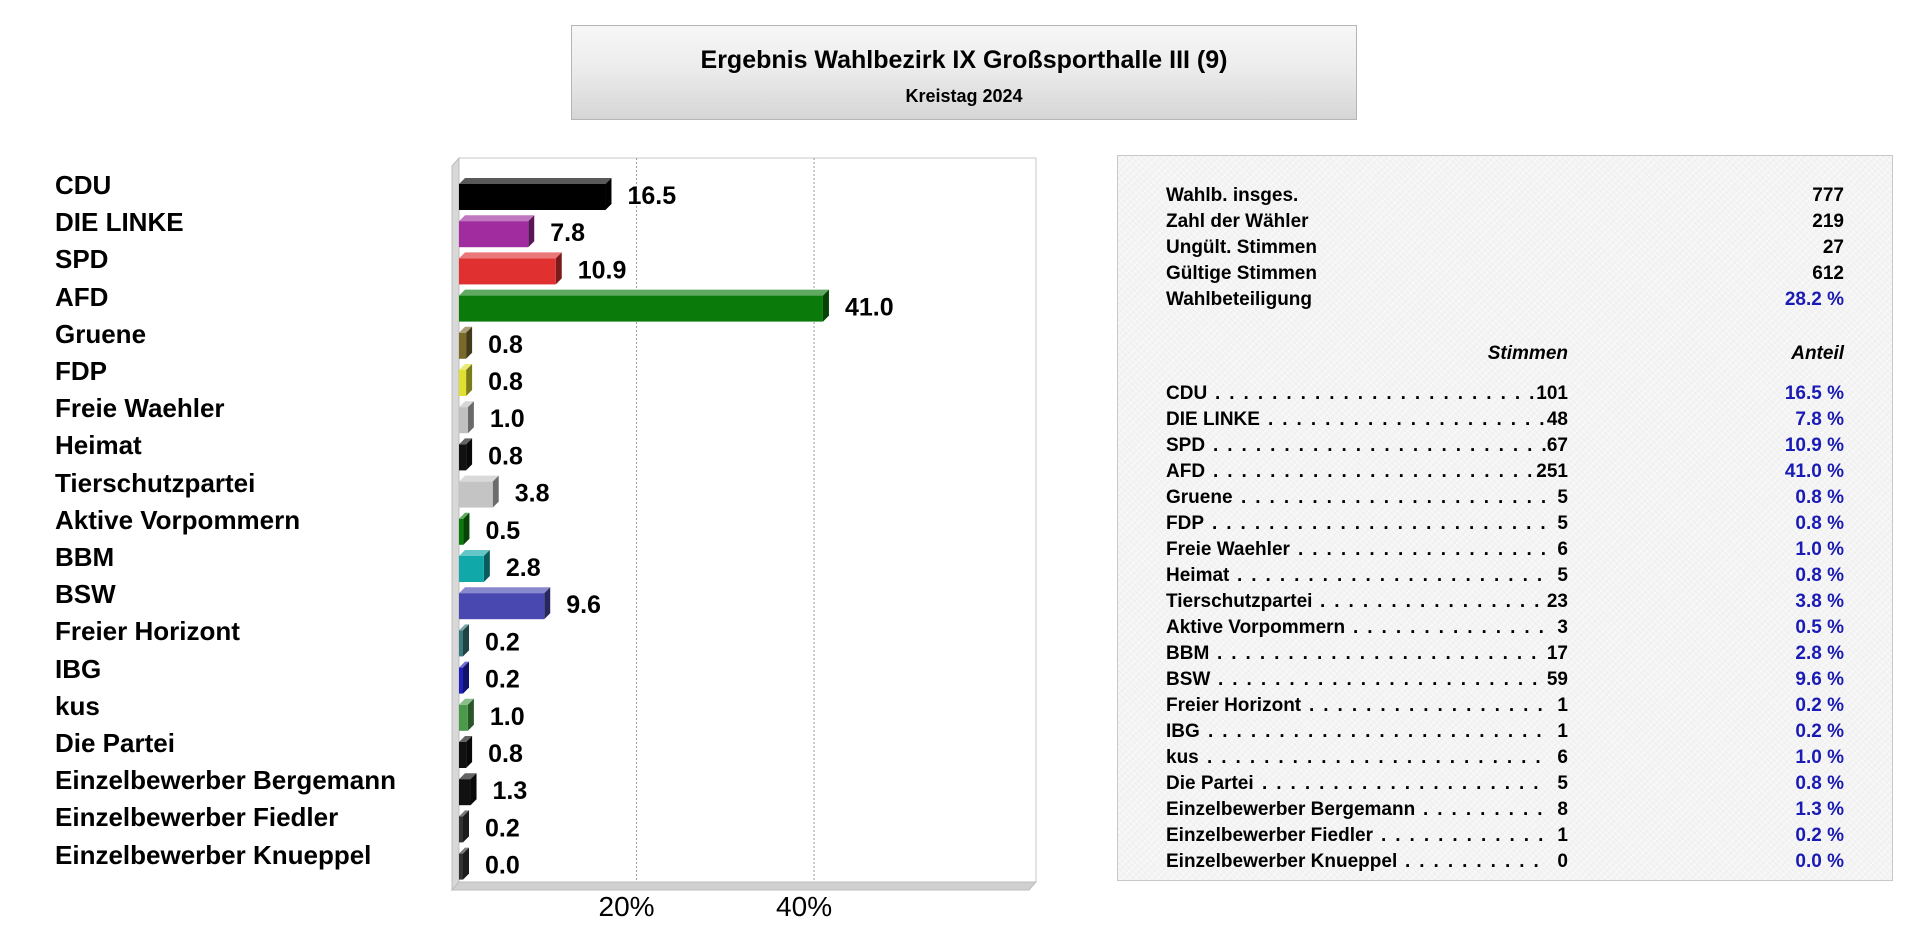 The image size is (1918, 932). I want to click on bar-value-label: 0.8, so click(505, 456).